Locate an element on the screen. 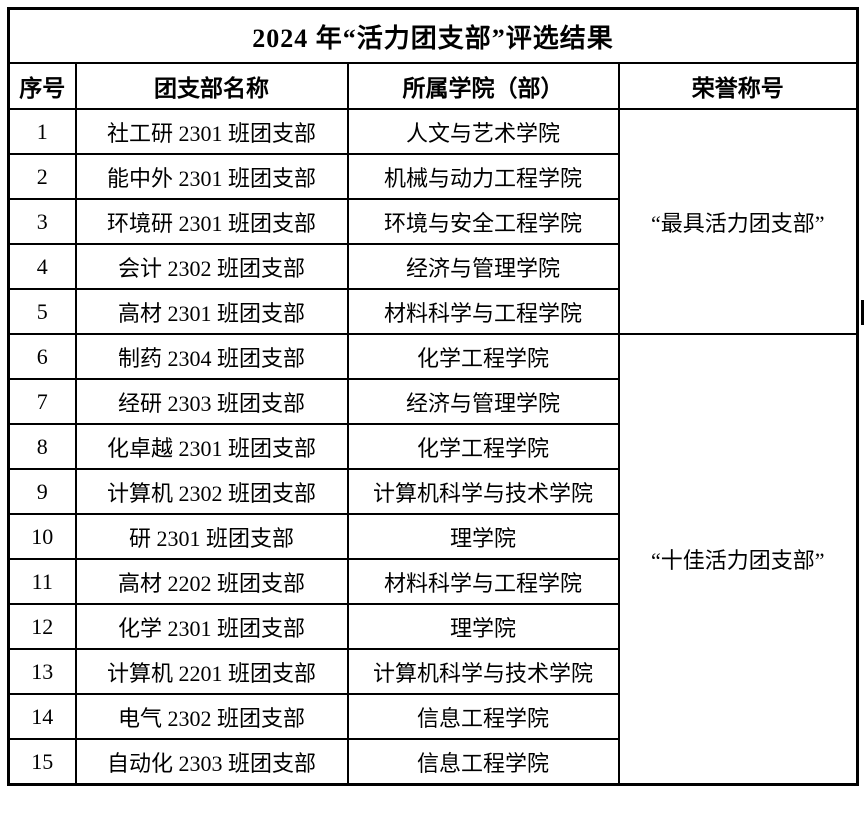 The image size is (864, 822). college-cell: 机械与动力工程学院 is located at coordinates (483, 176).